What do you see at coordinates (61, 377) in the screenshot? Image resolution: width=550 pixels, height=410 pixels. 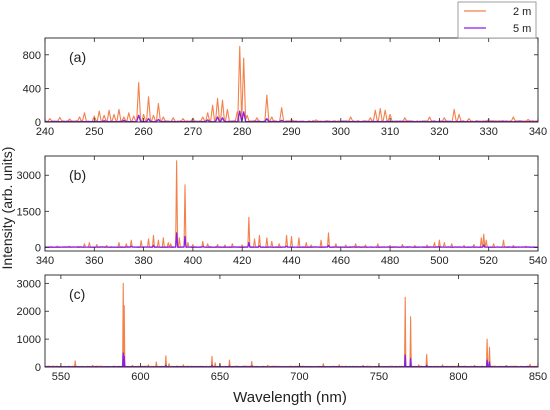 I see `x-tick-label: 550` at bounding box center [61, 377].